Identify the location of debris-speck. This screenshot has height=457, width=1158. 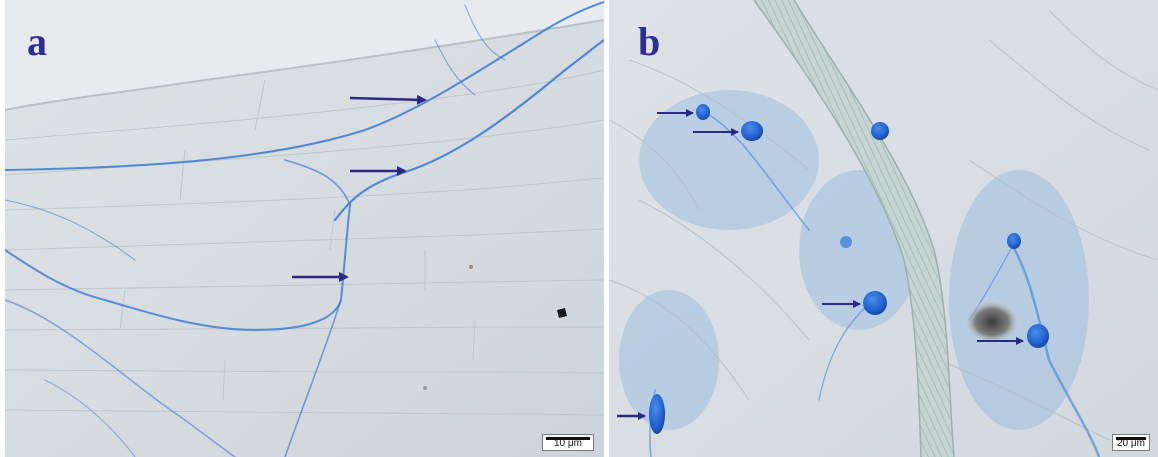
(562, 313).